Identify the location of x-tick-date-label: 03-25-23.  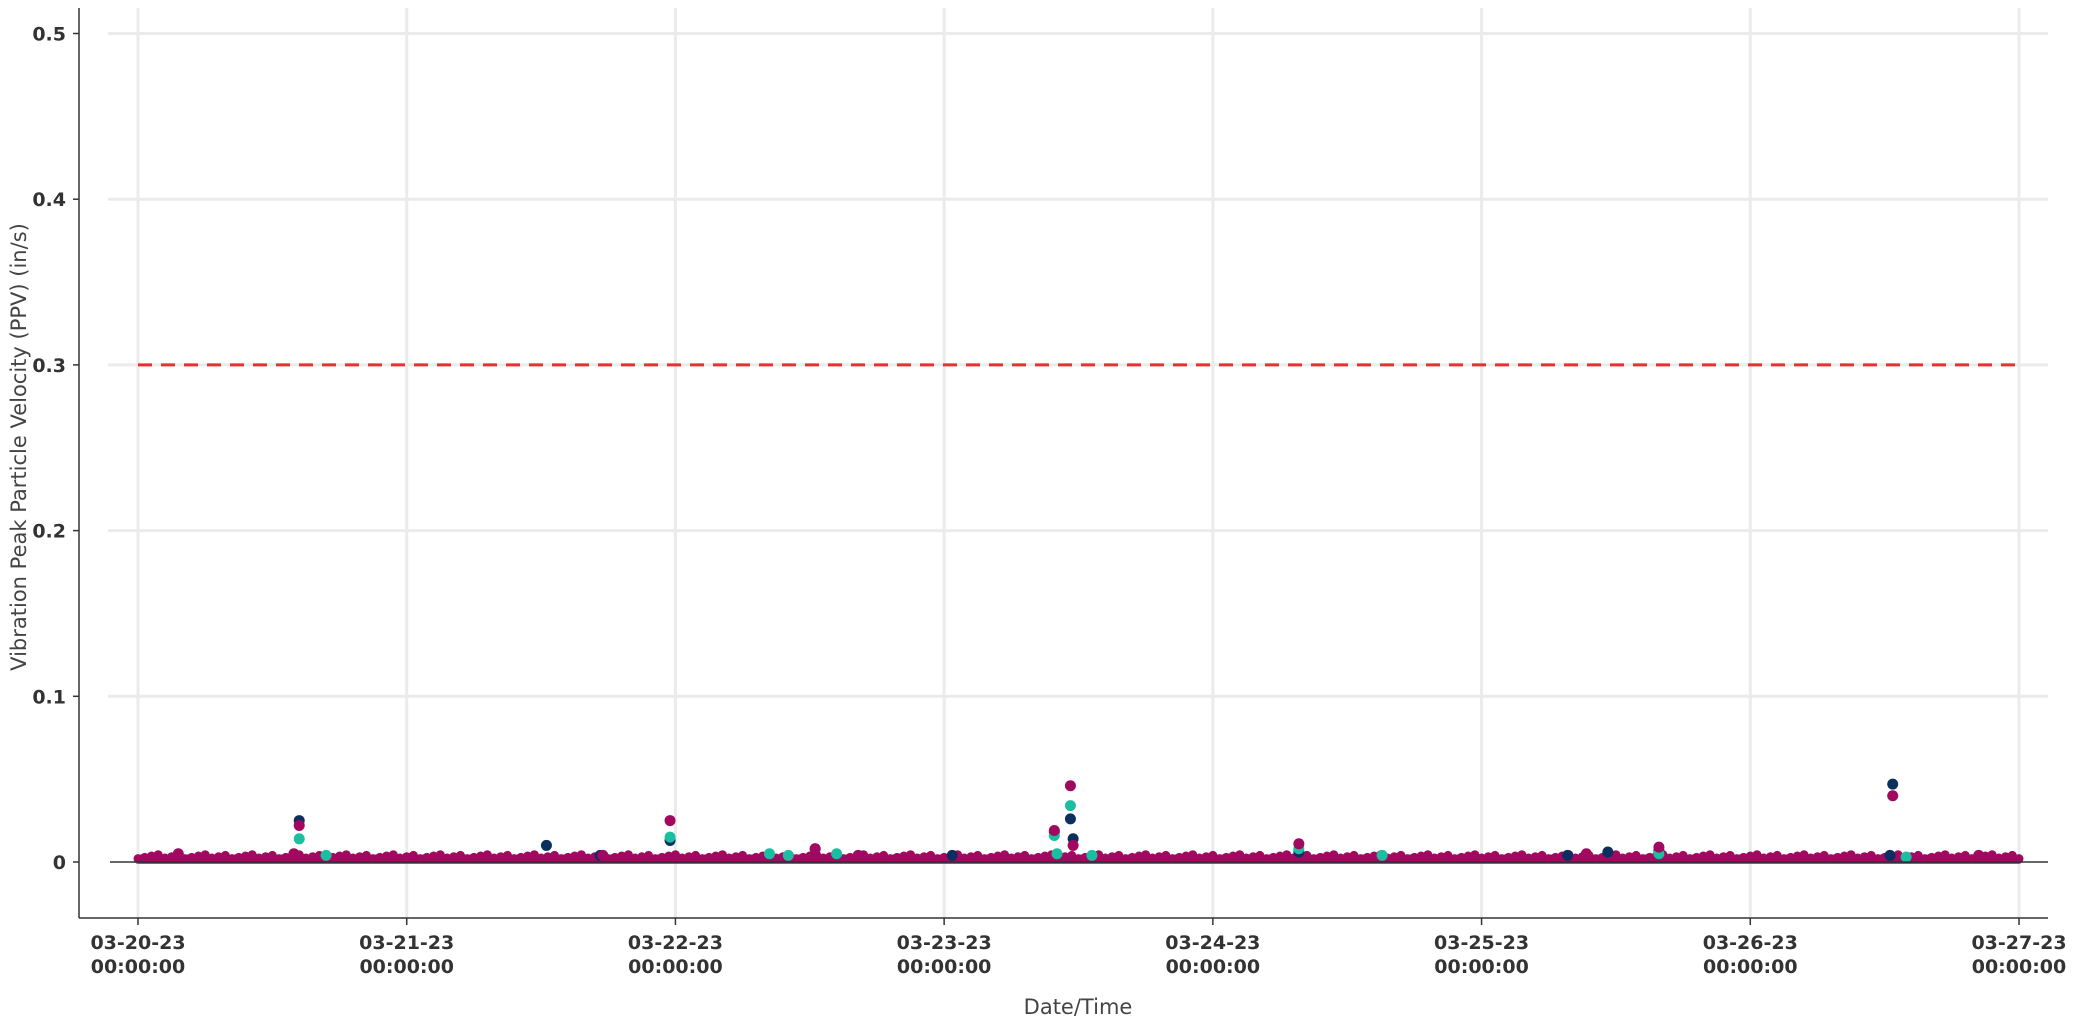
(1481, 943).